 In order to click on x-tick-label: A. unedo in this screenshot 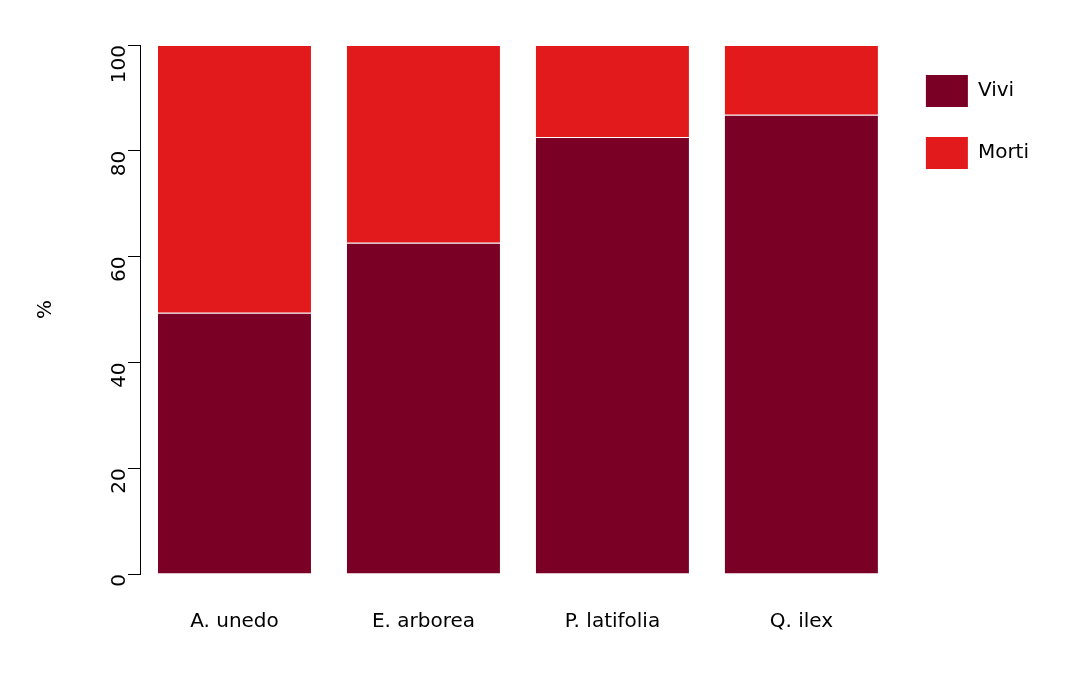, I will do `click(234, 620)`.